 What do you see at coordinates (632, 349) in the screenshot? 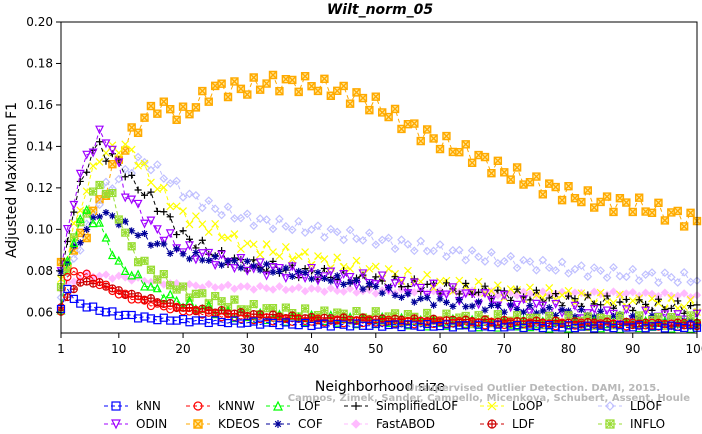
I see `x-tick-label: 90` at bounding box center [632, 349].